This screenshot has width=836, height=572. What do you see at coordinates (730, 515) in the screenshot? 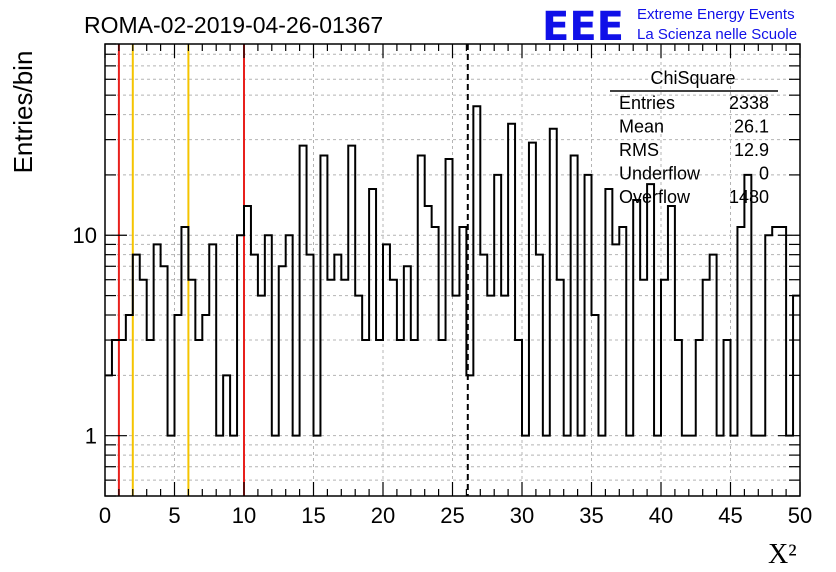
I see `x-tick-label: 45` at bounding box center [730, 515].